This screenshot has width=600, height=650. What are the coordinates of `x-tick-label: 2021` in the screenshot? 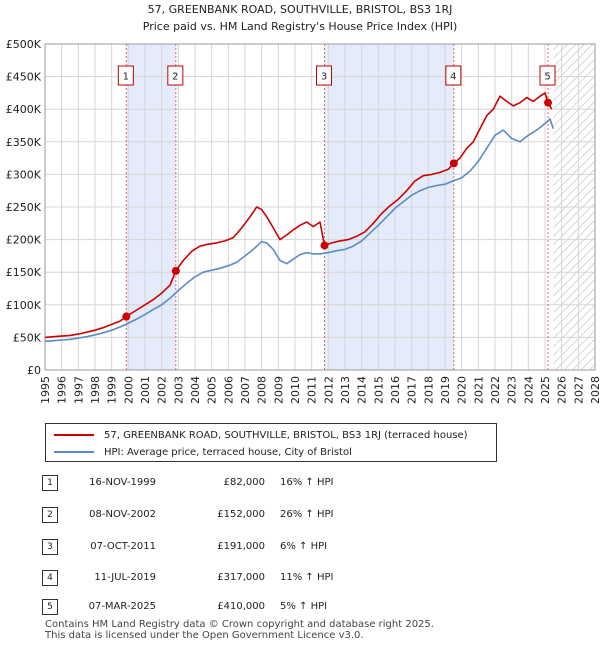 It's located at (478, 390).